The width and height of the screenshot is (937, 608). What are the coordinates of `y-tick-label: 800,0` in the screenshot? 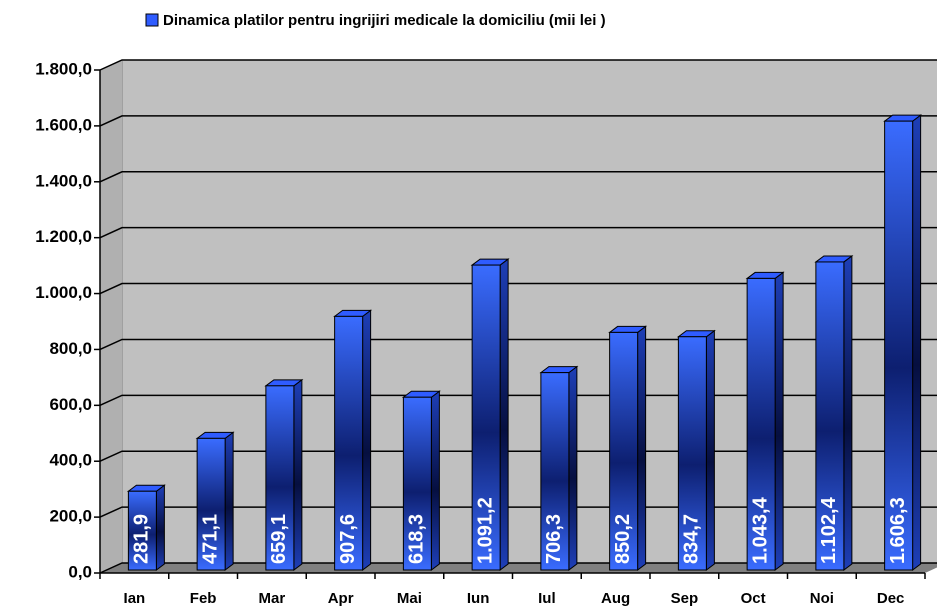 It's located at (70, 348).